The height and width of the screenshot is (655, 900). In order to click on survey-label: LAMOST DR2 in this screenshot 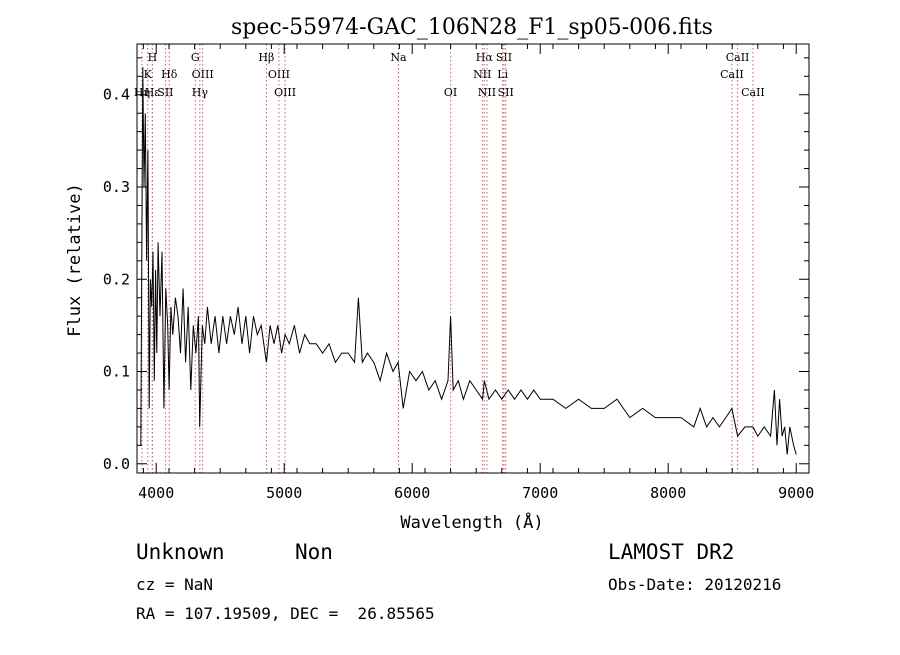, I will do `click(671, 552)`.